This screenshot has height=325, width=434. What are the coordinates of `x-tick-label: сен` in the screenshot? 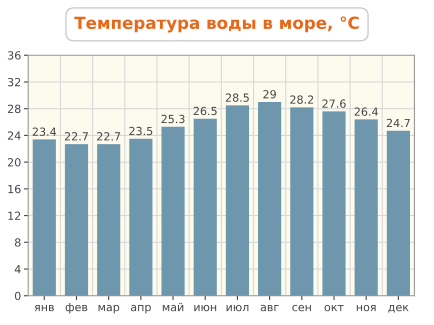 It's located at (301, 308).